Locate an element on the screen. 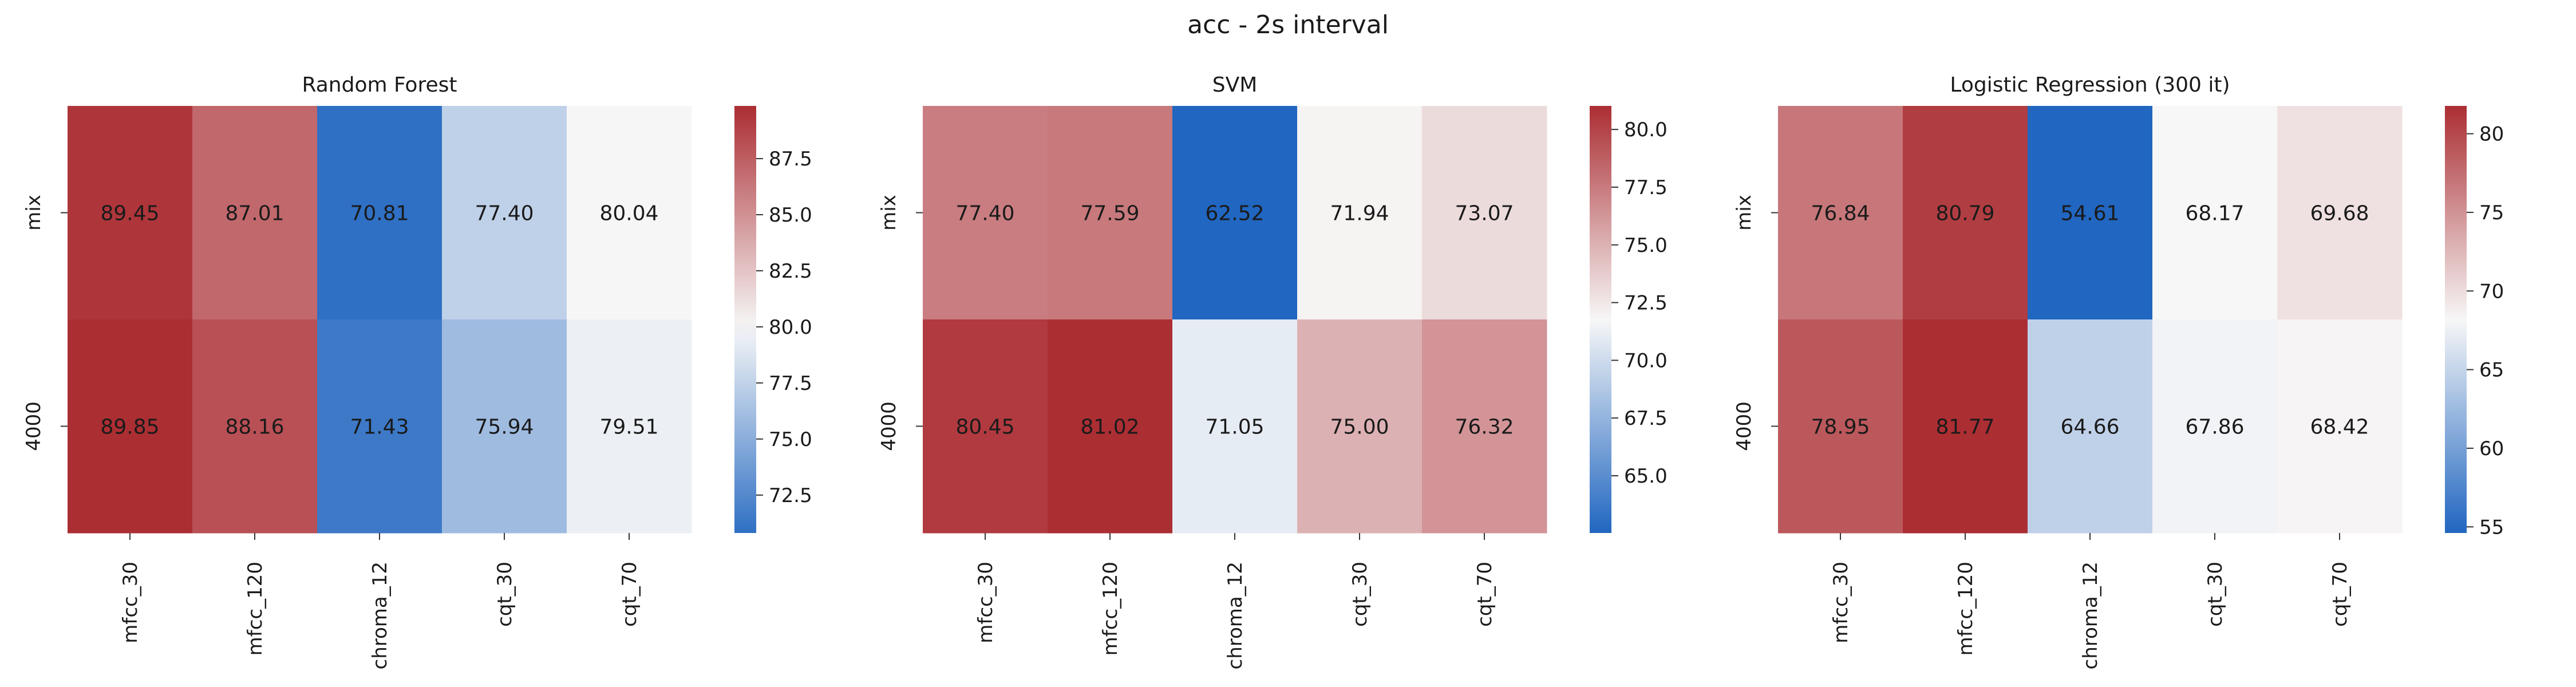 This screenshot has height=687, width=2576. cell-label: 73.07 is located at coordinates (1484, 214).